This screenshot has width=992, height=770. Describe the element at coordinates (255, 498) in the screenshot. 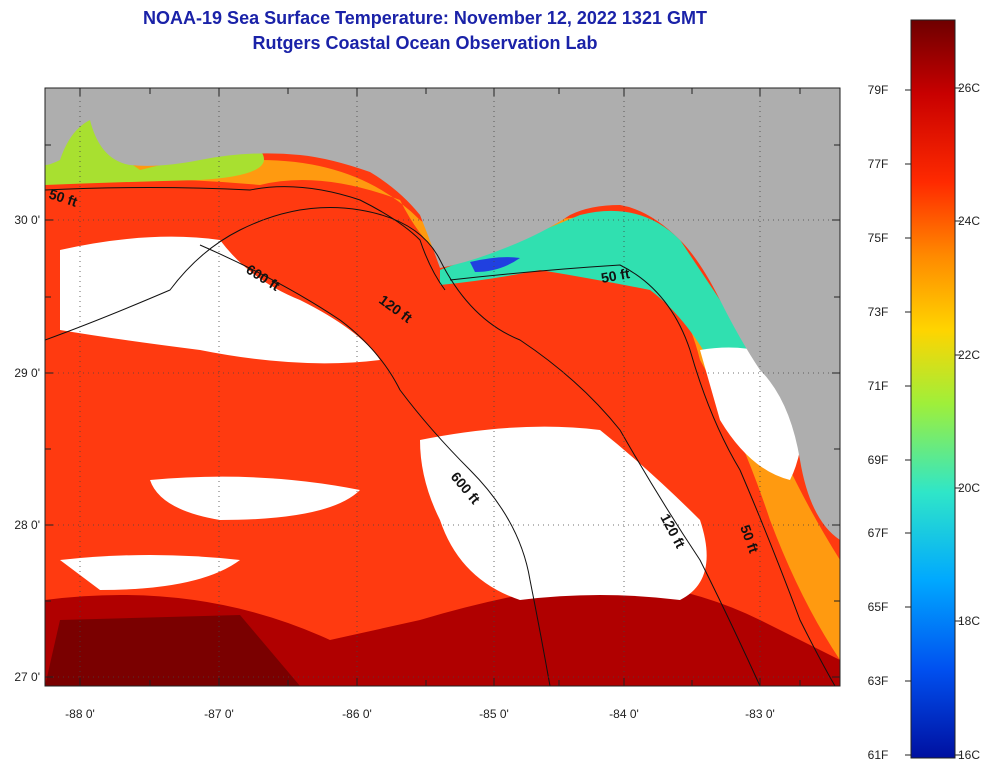

I see `cloud-cover-streak` at that location.